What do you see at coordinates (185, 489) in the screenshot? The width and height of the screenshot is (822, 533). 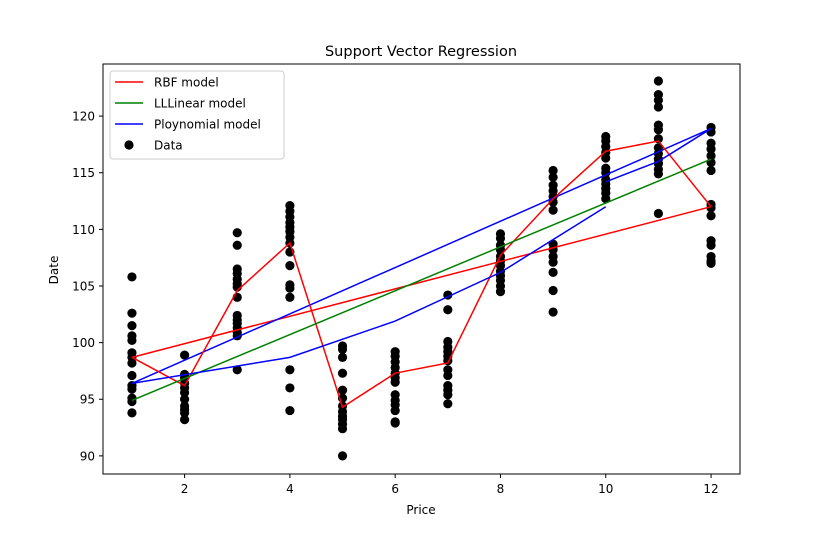 I see `x-tick-label: 2` at bounding box center [185, 489].